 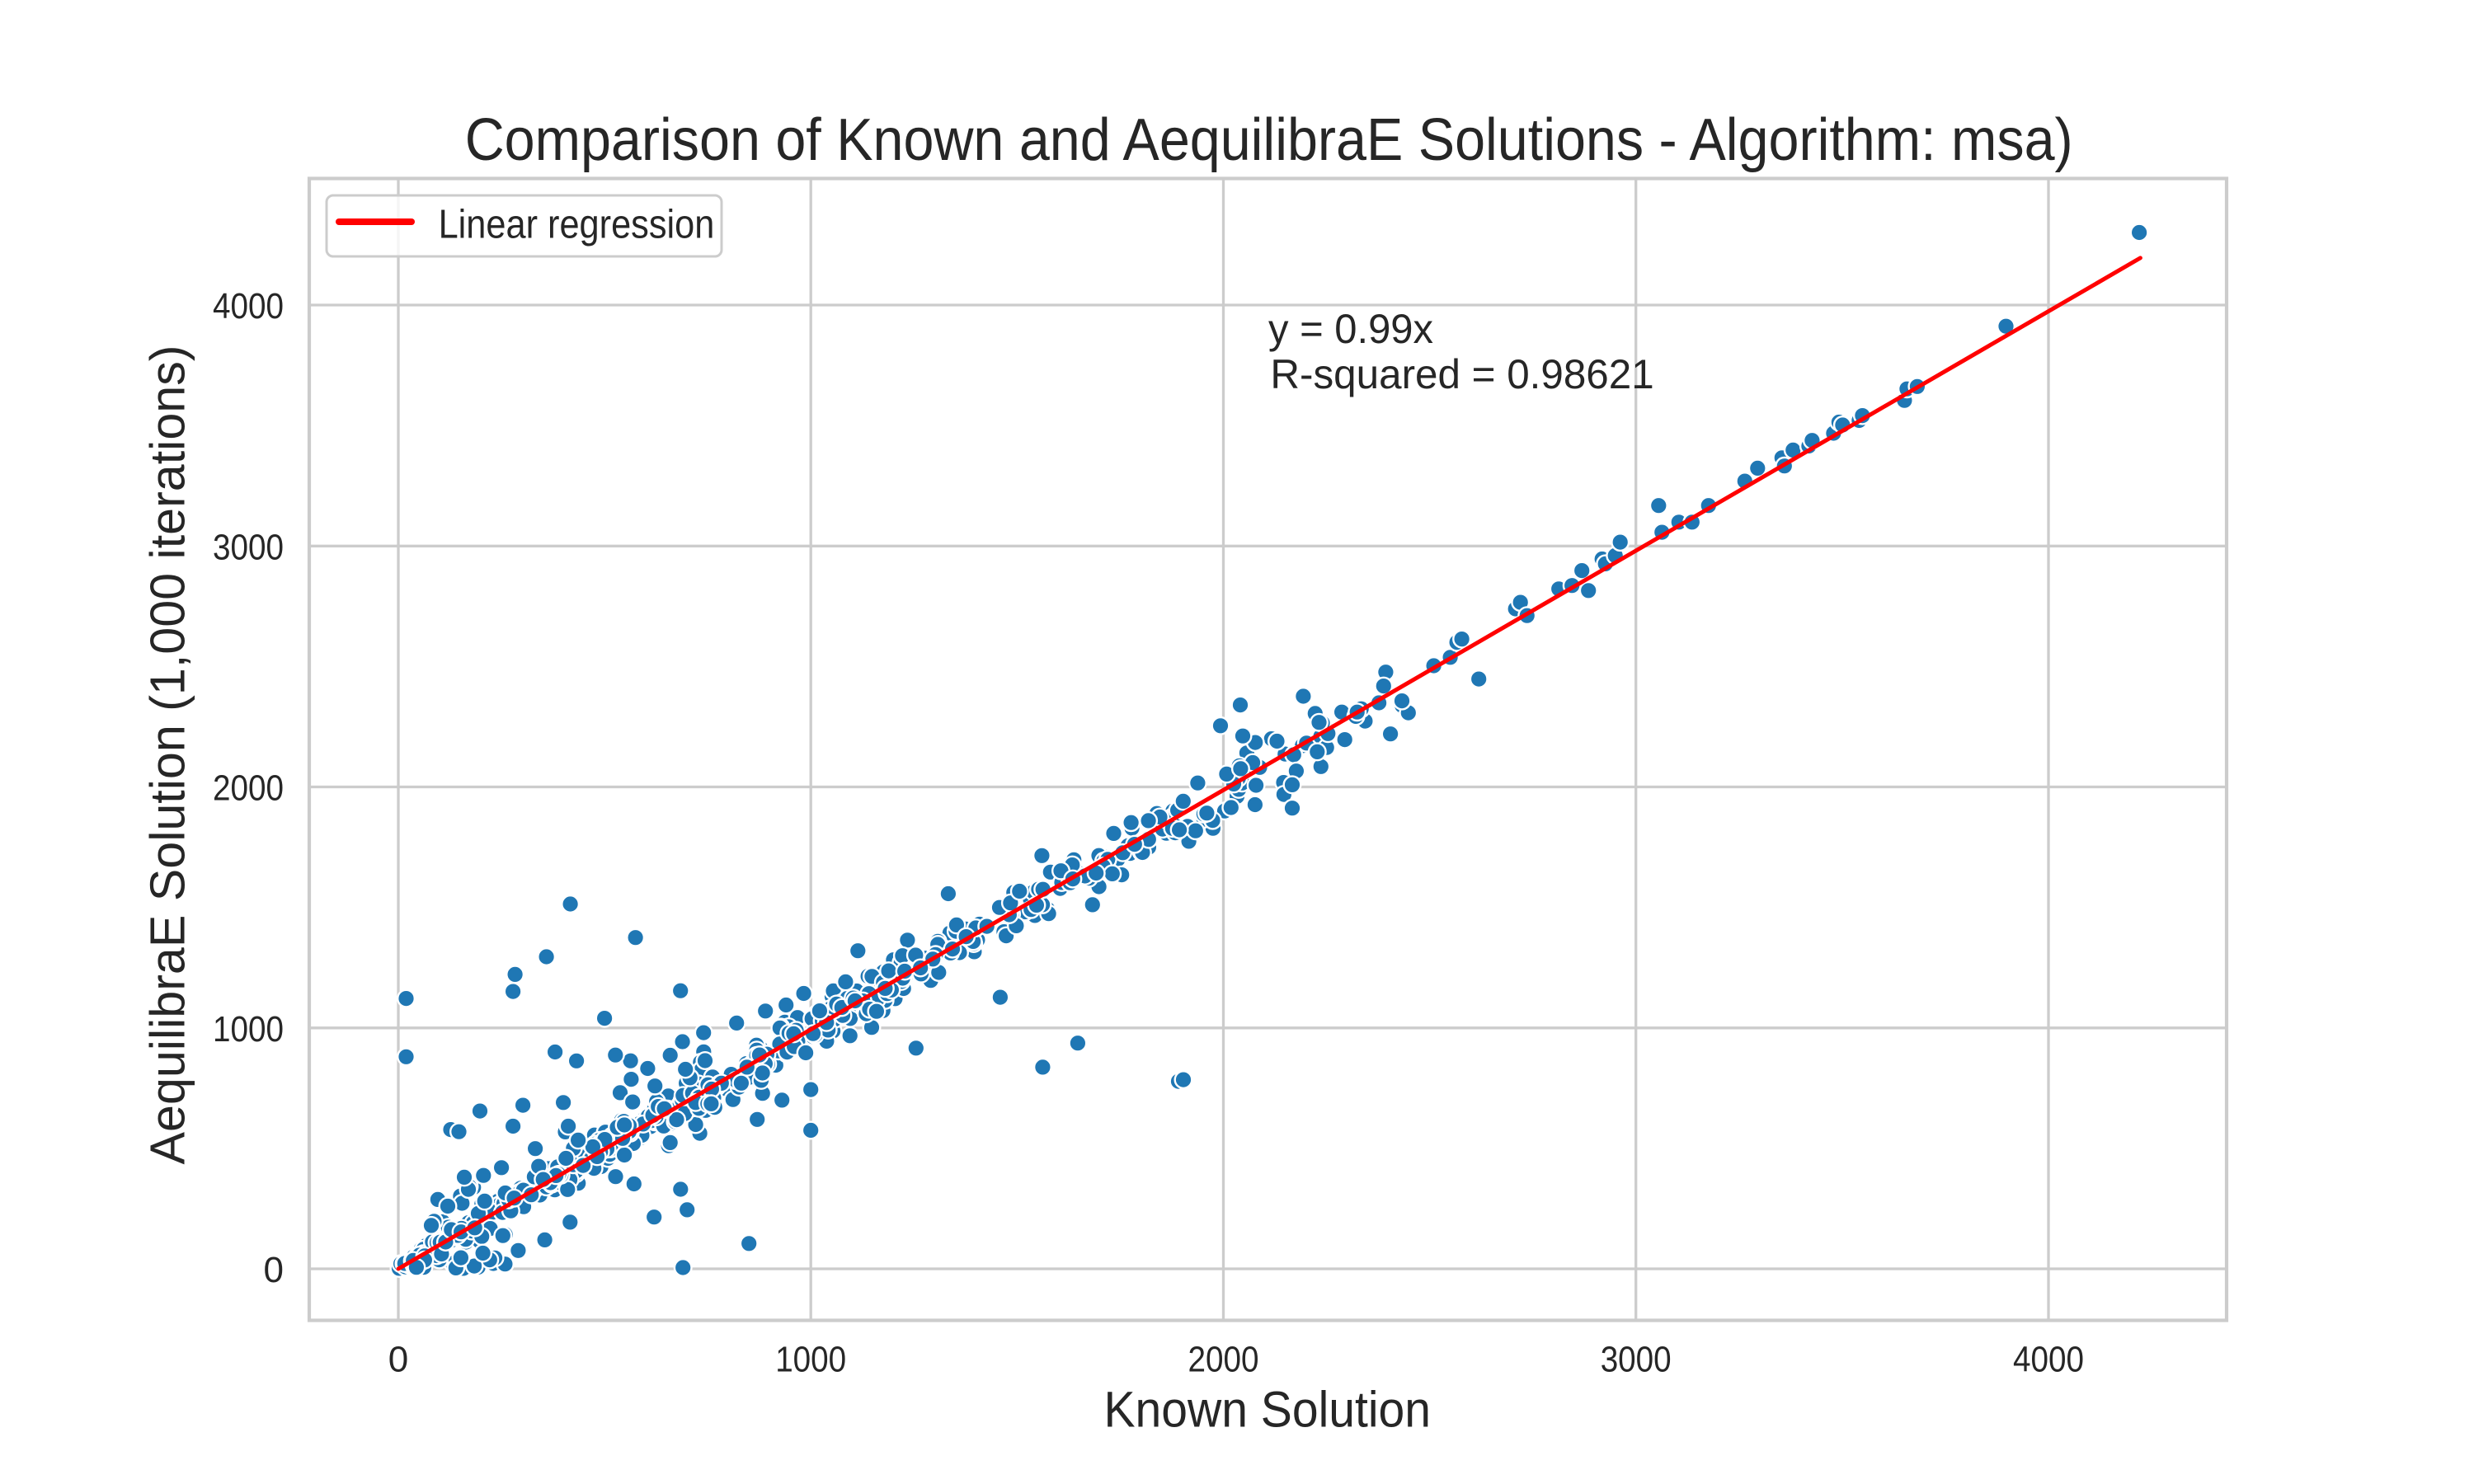 I want to click on svg-text:AequilibraE Solution (1,000 it: AequilibraE Solution (1,000 iterations), so click(x=167, y=755).